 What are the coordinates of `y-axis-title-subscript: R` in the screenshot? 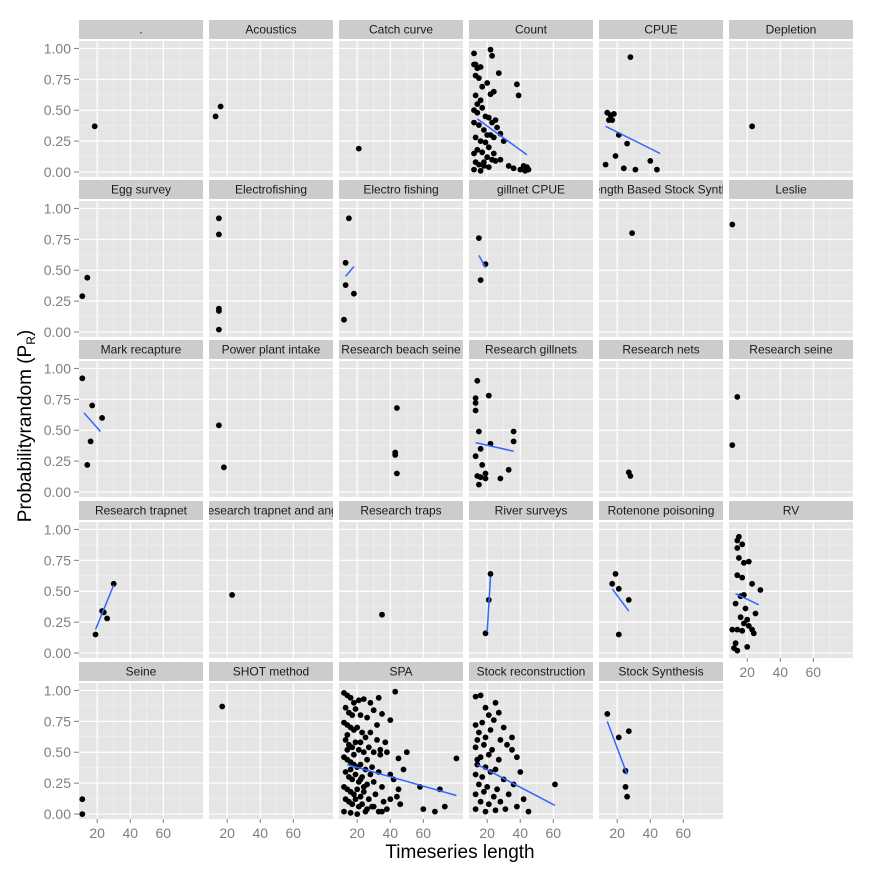 It's located at (31, 340).